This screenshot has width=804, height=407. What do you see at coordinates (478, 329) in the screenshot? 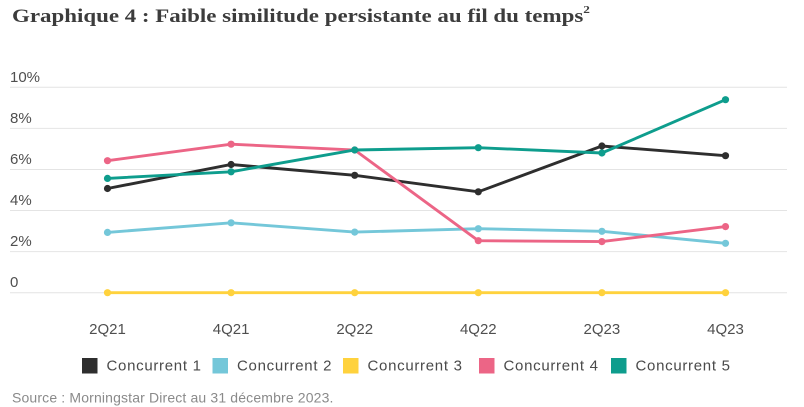
I see `svg-text: 4Q22` at bounding box center [478, 329].